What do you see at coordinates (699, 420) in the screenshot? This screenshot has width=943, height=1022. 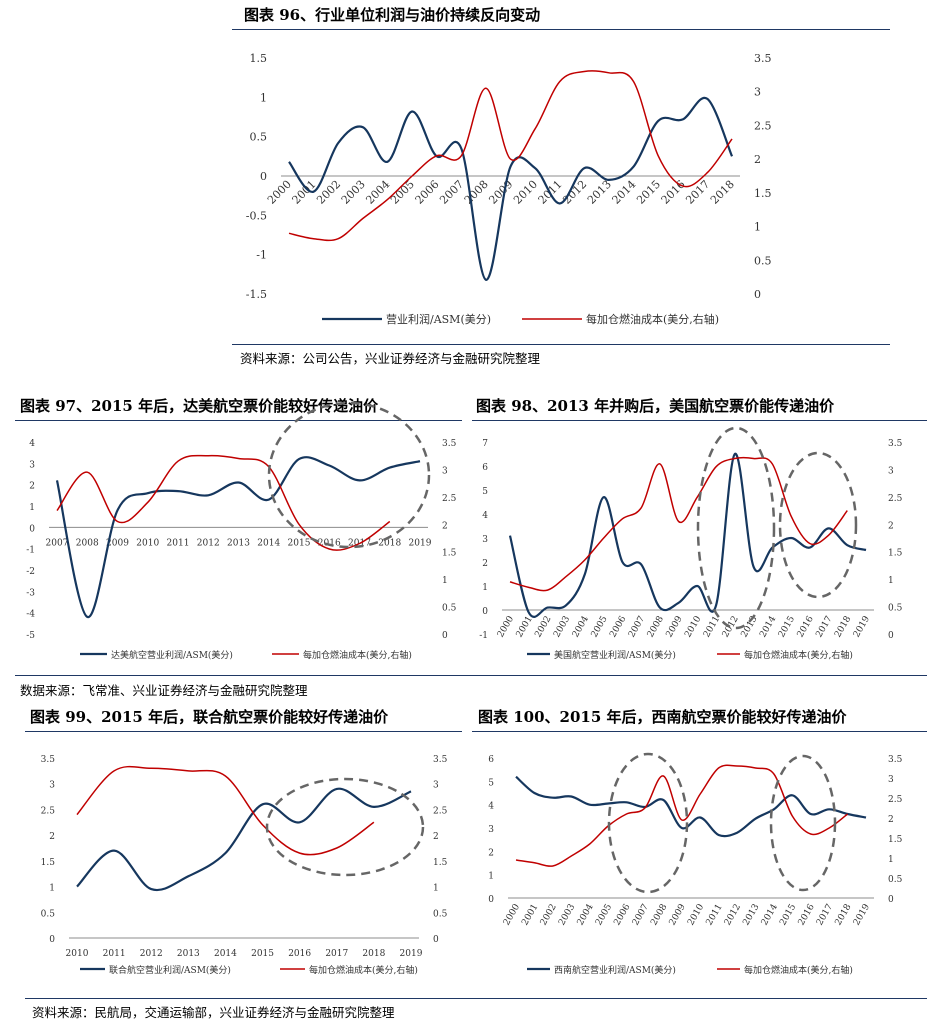 I see `fig98-top-rule` at bounding box center [699, 420].